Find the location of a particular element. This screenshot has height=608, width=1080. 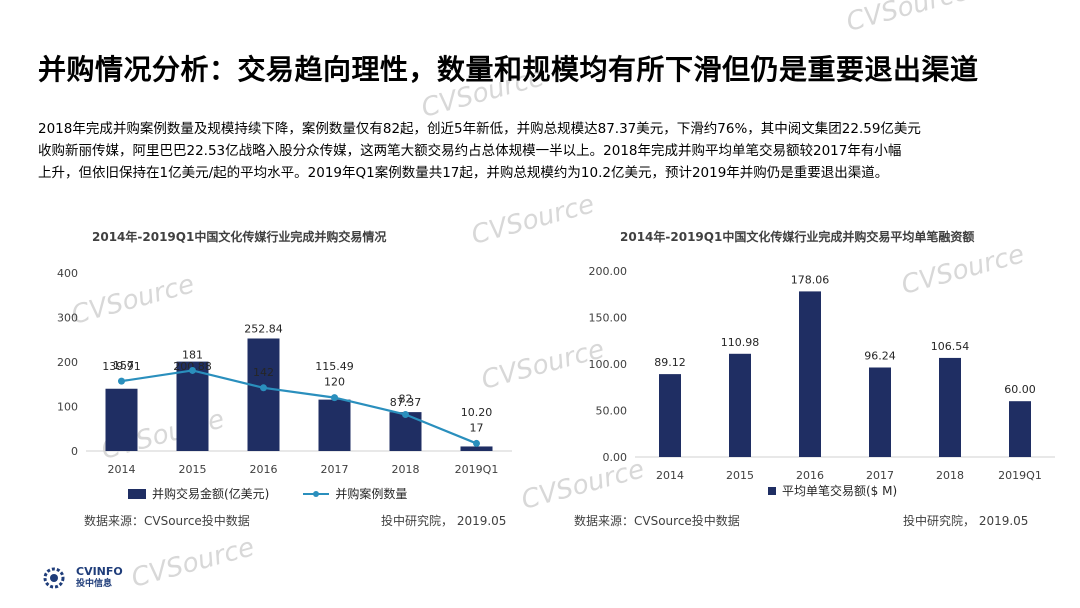

bar-value-label: 178.06 is located at coordinates (810, 279).